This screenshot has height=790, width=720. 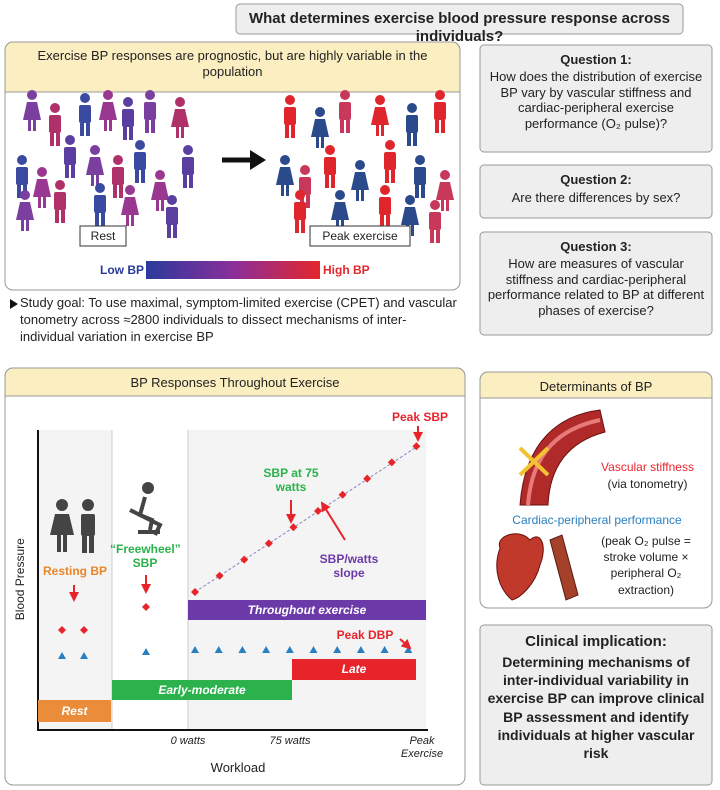 What do you see at coordinates (258, 160) in the screenshot?
I see `arrow-head` at bounding box center [258, 160].